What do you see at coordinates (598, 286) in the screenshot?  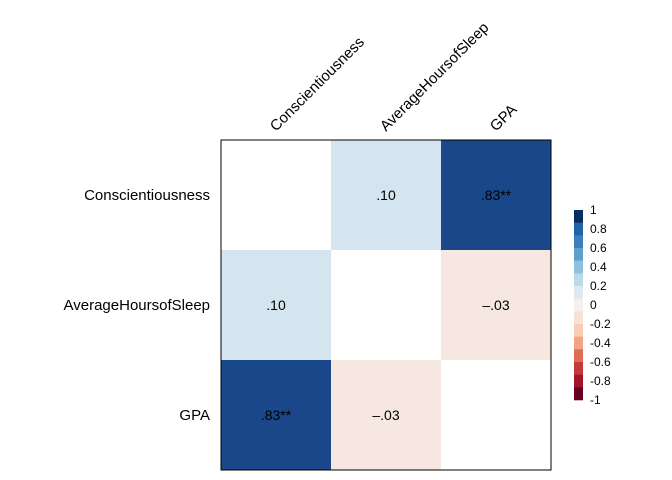 I see `legend-tick-label: 0.2` at bounding box center [598, 286].